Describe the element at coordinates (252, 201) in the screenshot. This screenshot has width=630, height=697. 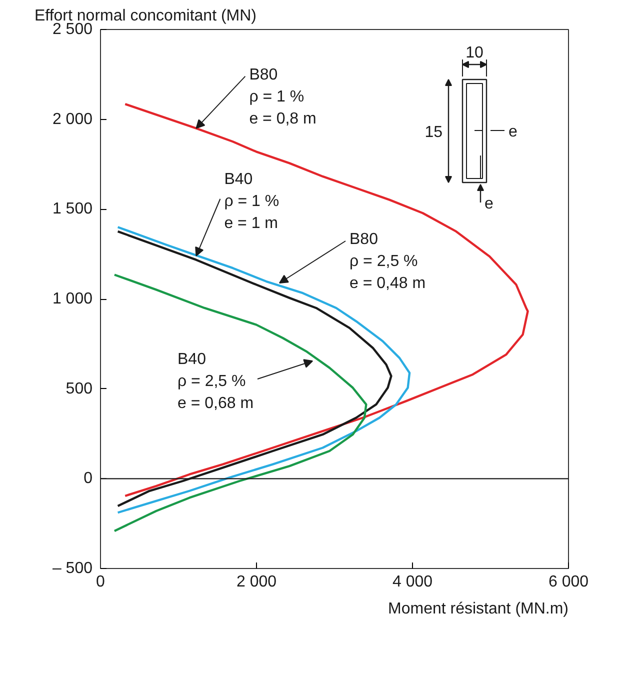
I see `annotation: B40 ρ = 1 % e = 1 m` at that location.